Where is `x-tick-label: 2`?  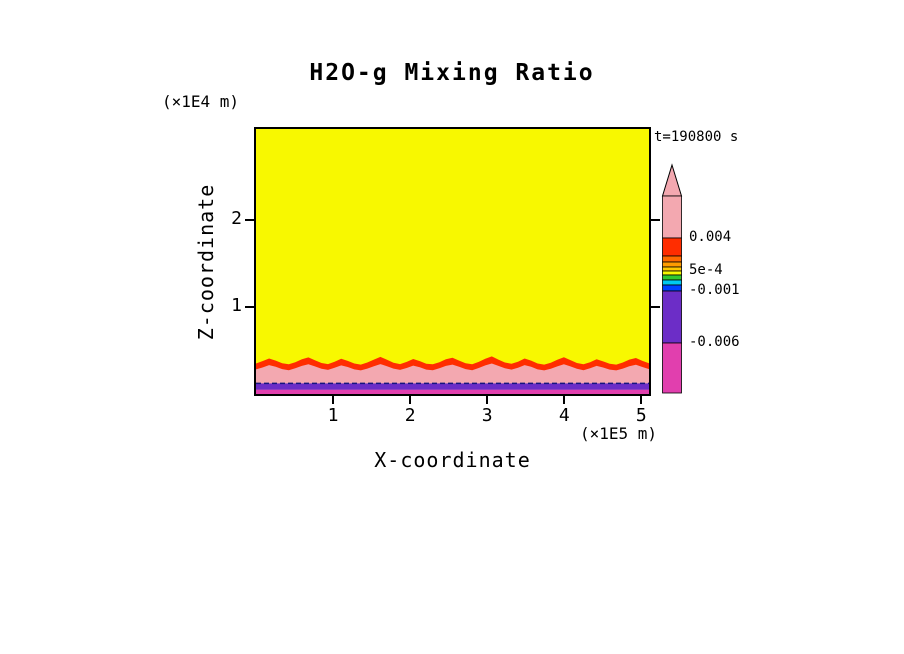
x-tick-label: 2 is located at coordinates (410, 415).